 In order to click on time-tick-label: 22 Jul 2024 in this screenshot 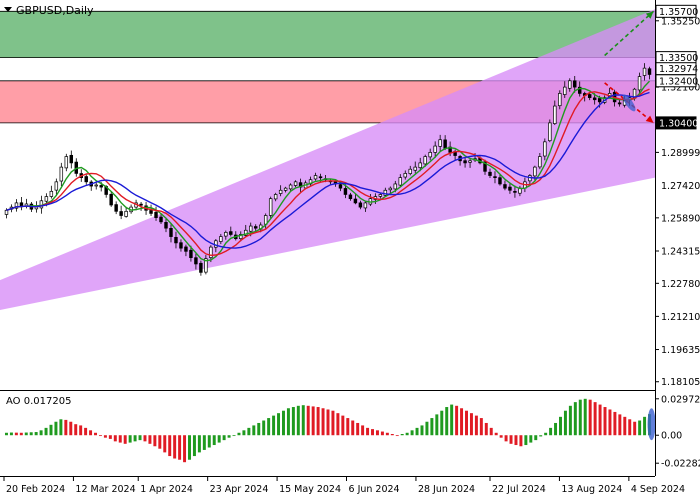, I will do `click(519, 489)`.